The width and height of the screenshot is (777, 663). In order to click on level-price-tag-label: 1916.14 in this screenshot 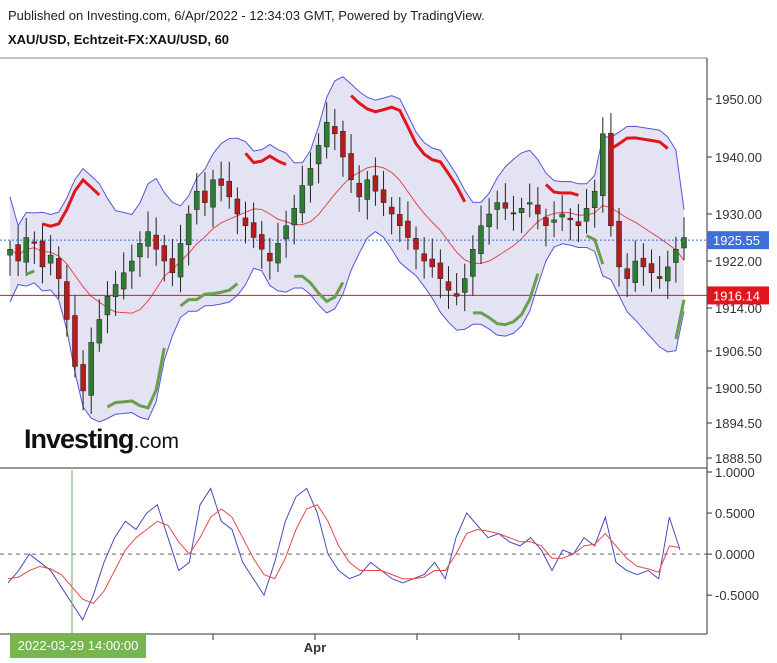, I will do `click(736, 295)`.